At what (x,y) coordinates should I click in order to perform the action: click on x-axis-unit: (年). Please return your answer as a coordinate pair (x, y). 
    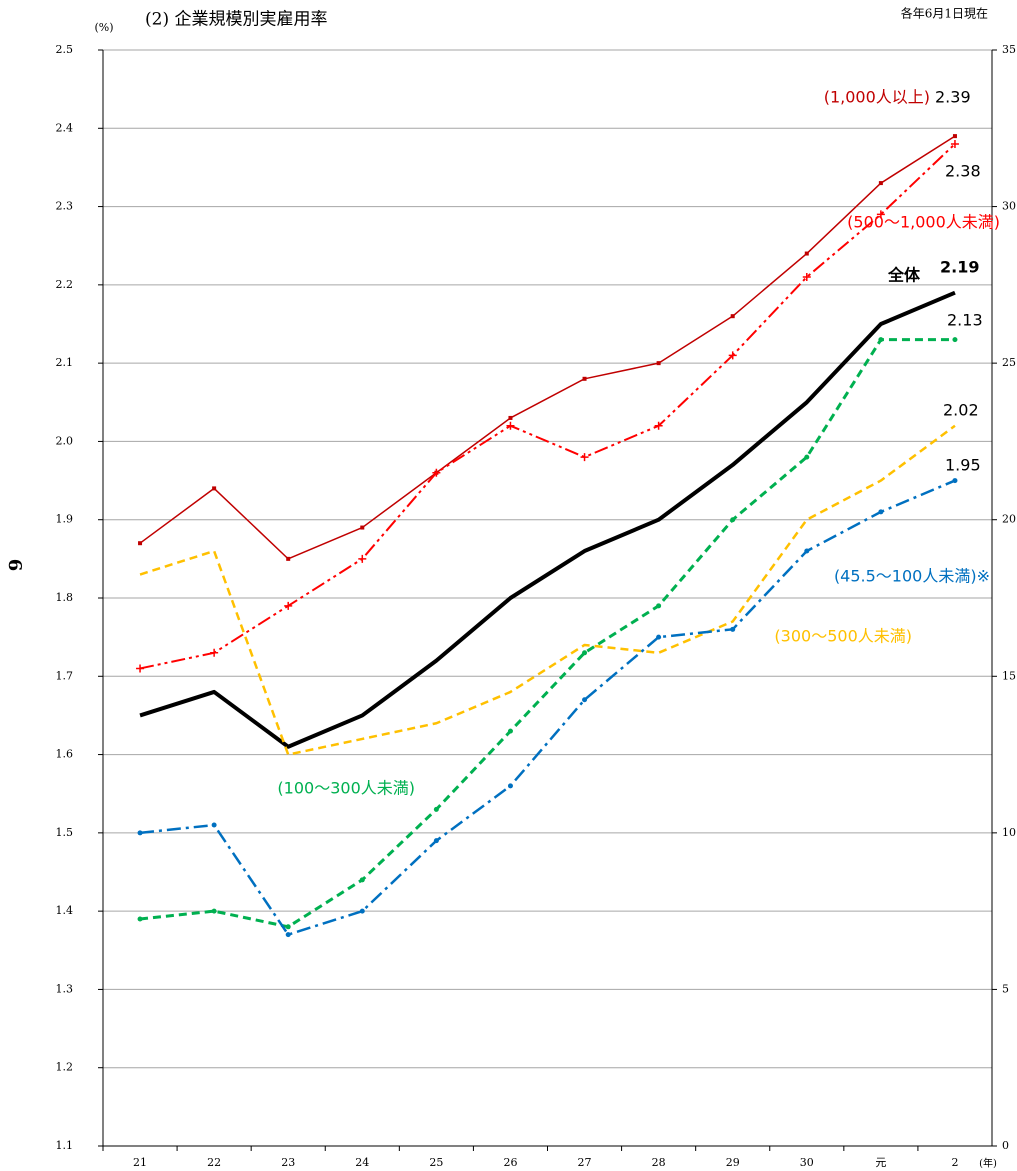
    Looking at the image, I should click on (988, 1163).